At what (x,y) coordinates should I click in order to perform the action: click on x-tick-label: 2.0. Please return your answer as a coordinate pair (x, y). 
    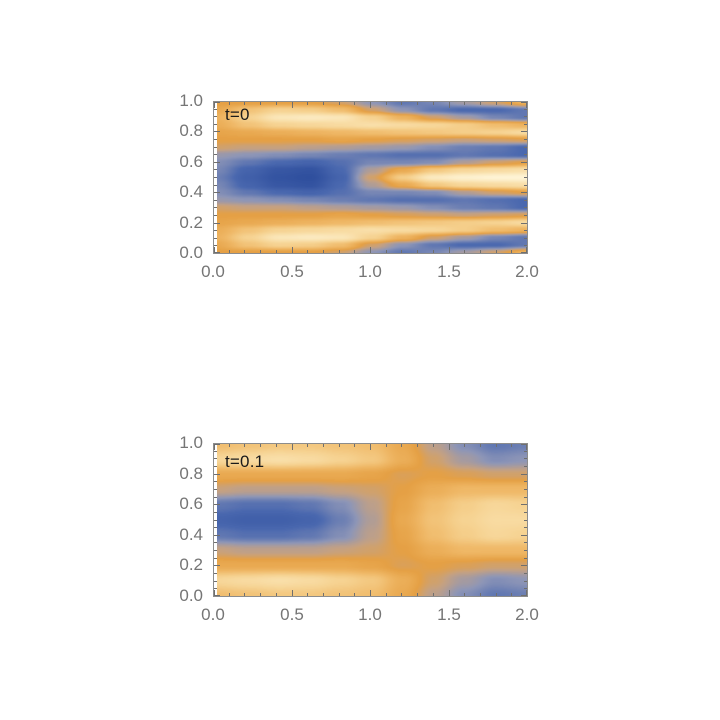
    Looking at the image, I should click on (527, 614).